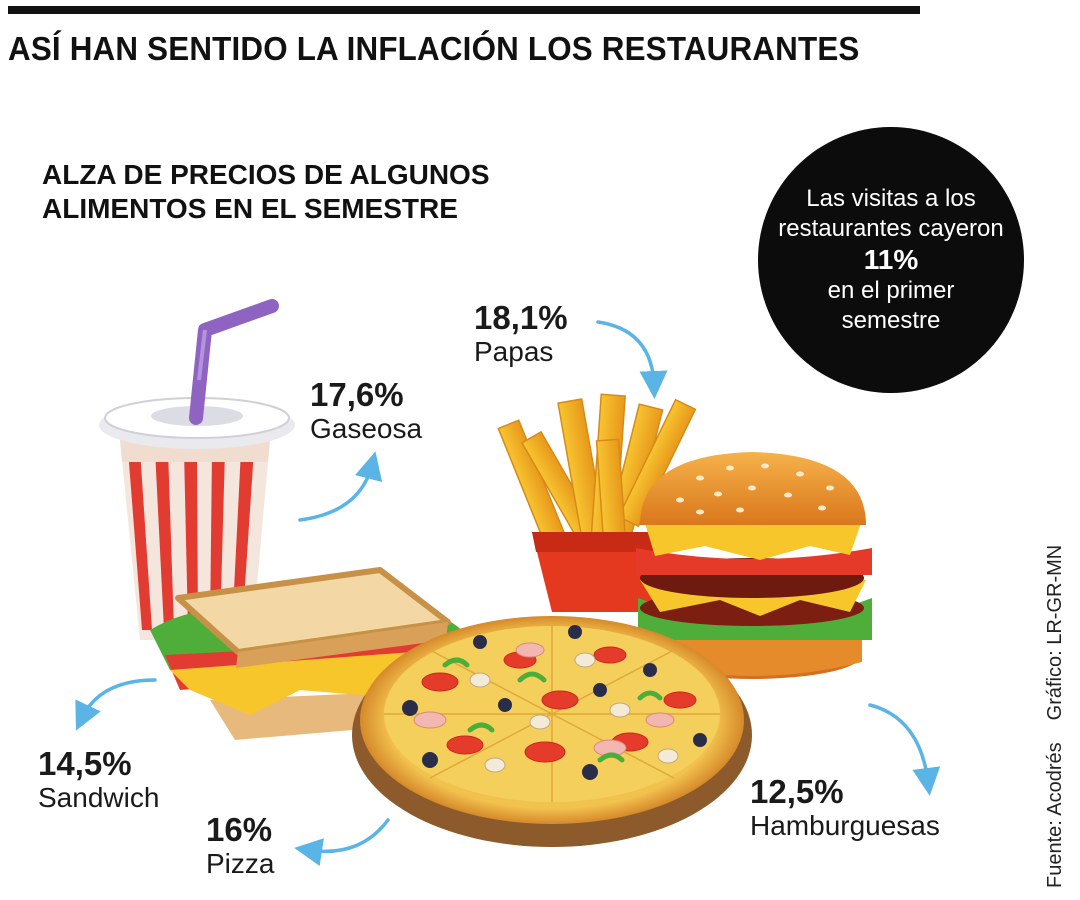 The image size is (1080, 900). I want to click on pizza-icon, so click(552, 731).